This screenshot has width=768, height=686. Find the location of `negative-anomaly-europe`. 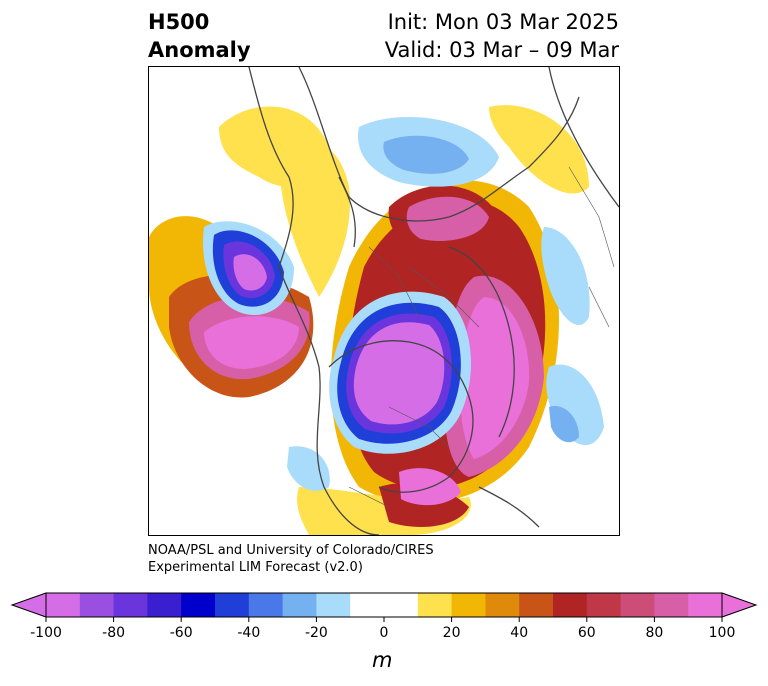

negative-anomaly-europe is located at coordinates (248, 268).